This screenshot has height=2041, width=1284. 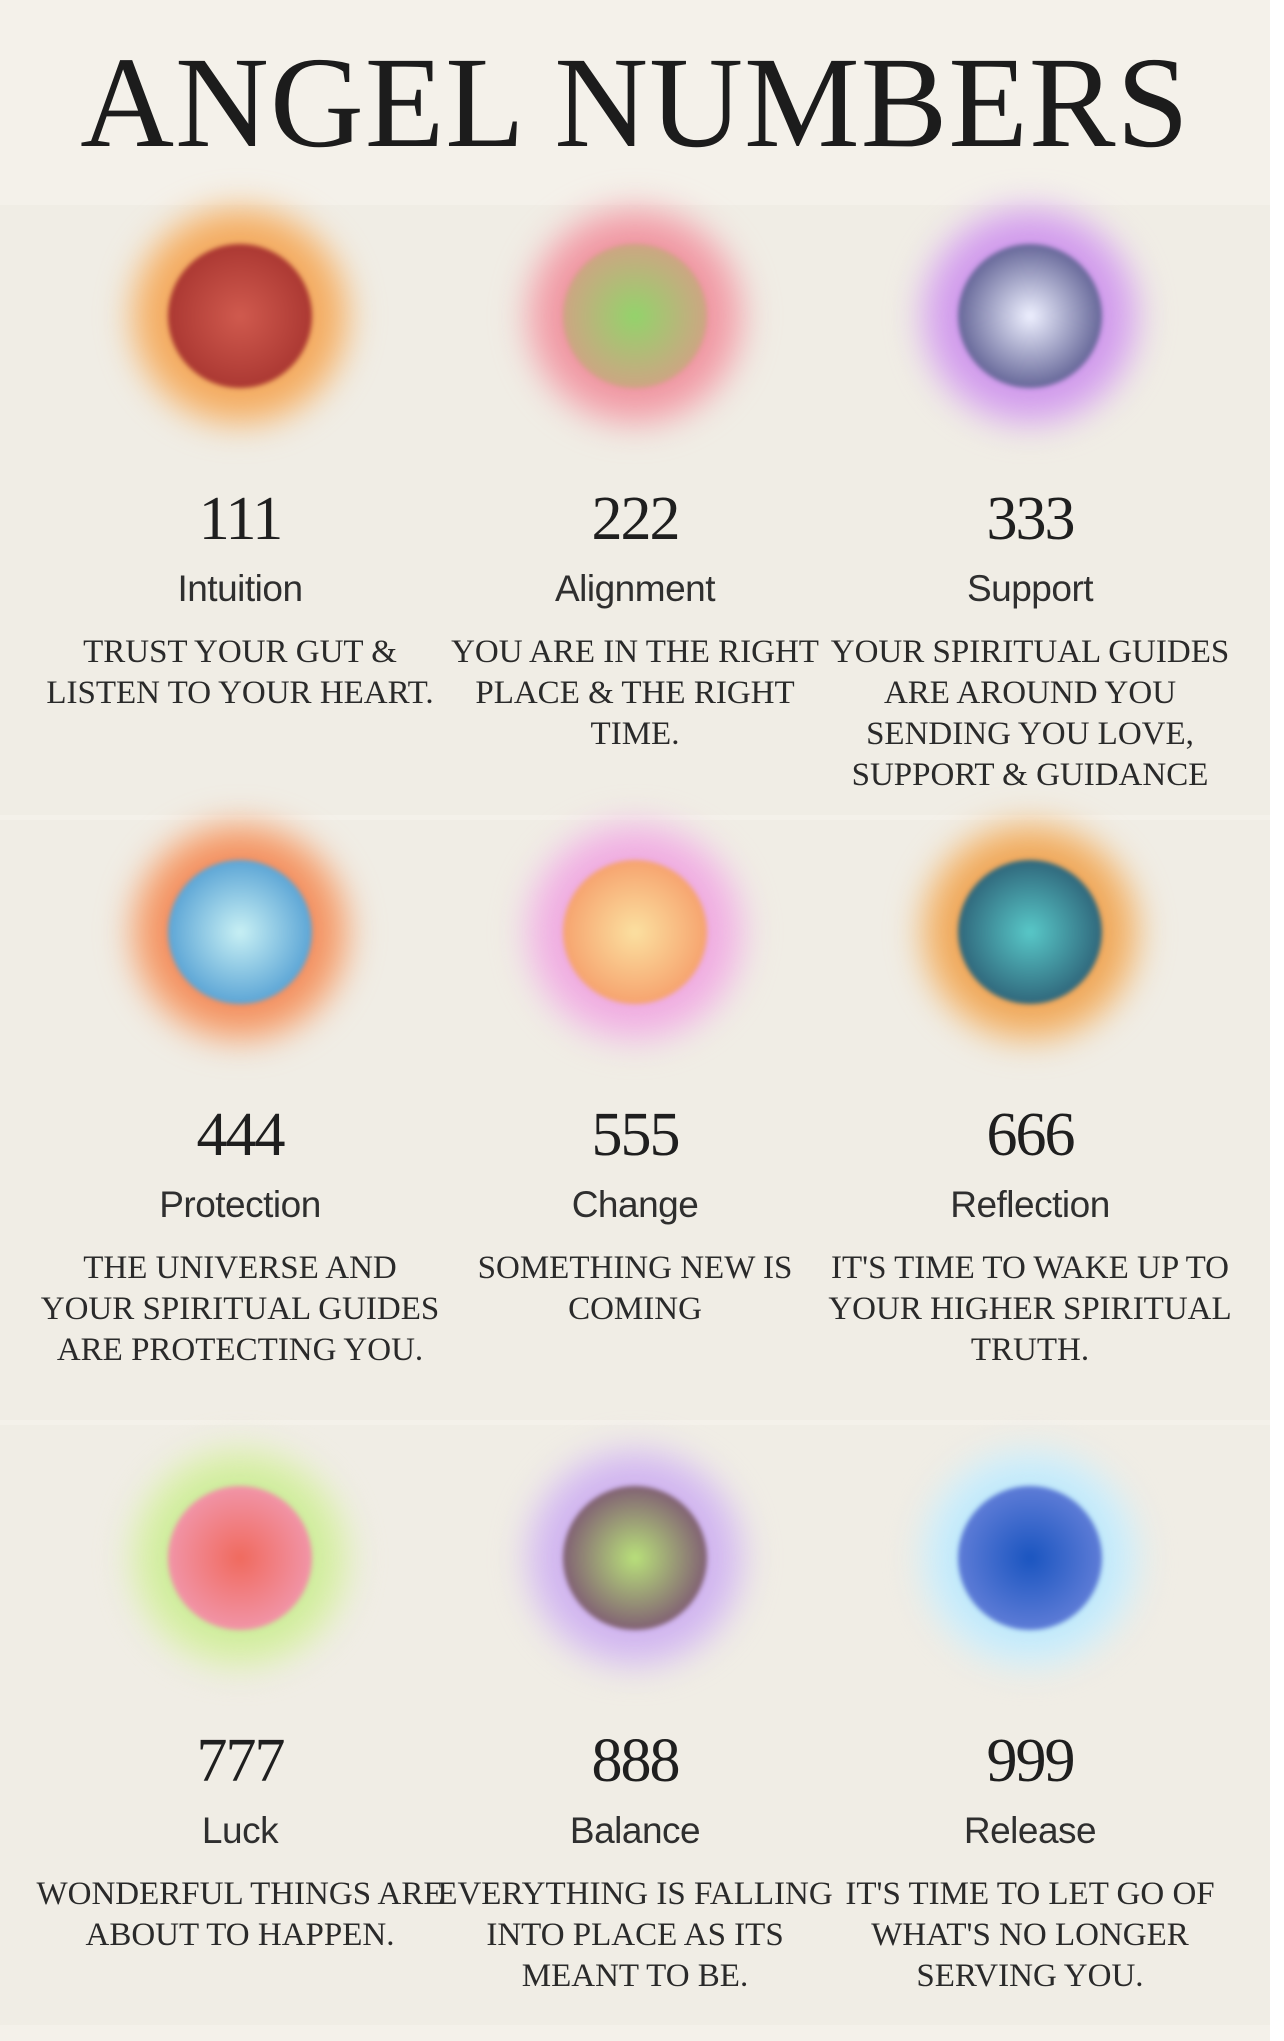 I want to click on angel-number: 444, so click(x=241, y=1135).